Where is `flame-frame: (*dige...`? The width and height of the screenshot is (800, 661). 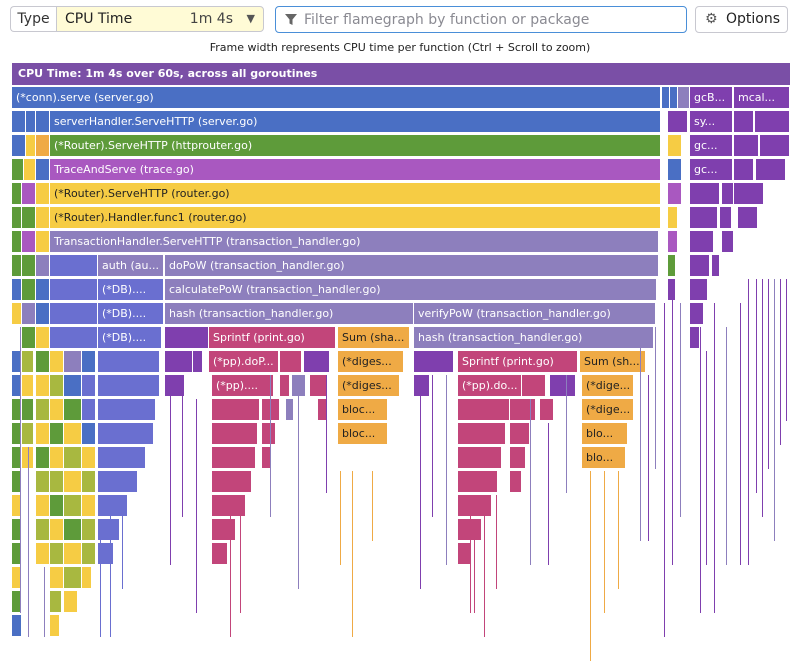 flame-frame: (*dige... is located at coordinates (608, 410).